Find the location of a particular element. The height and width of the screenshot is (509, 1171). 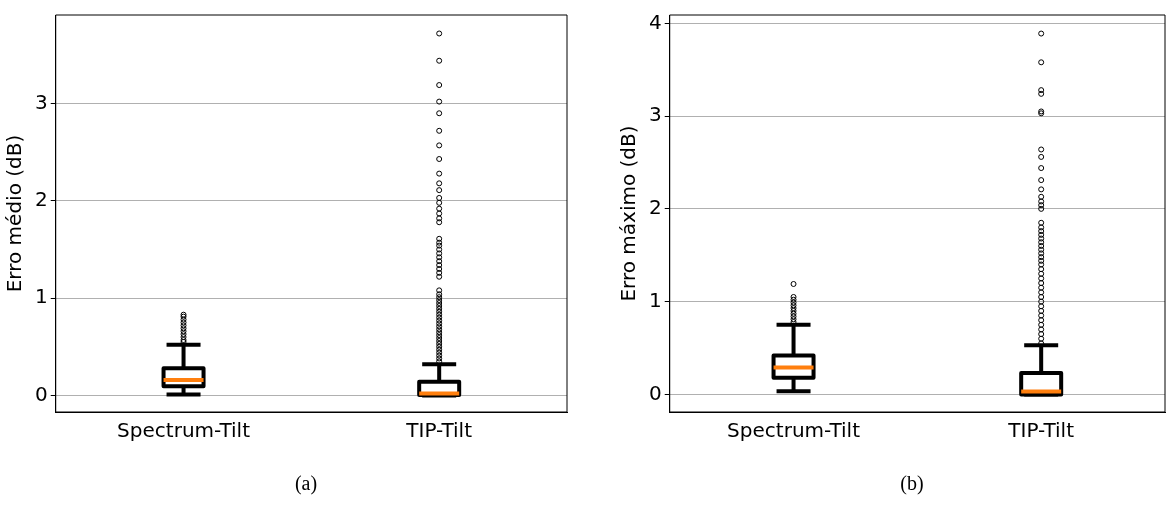

text: (b) is located at coordinates (912, 483).